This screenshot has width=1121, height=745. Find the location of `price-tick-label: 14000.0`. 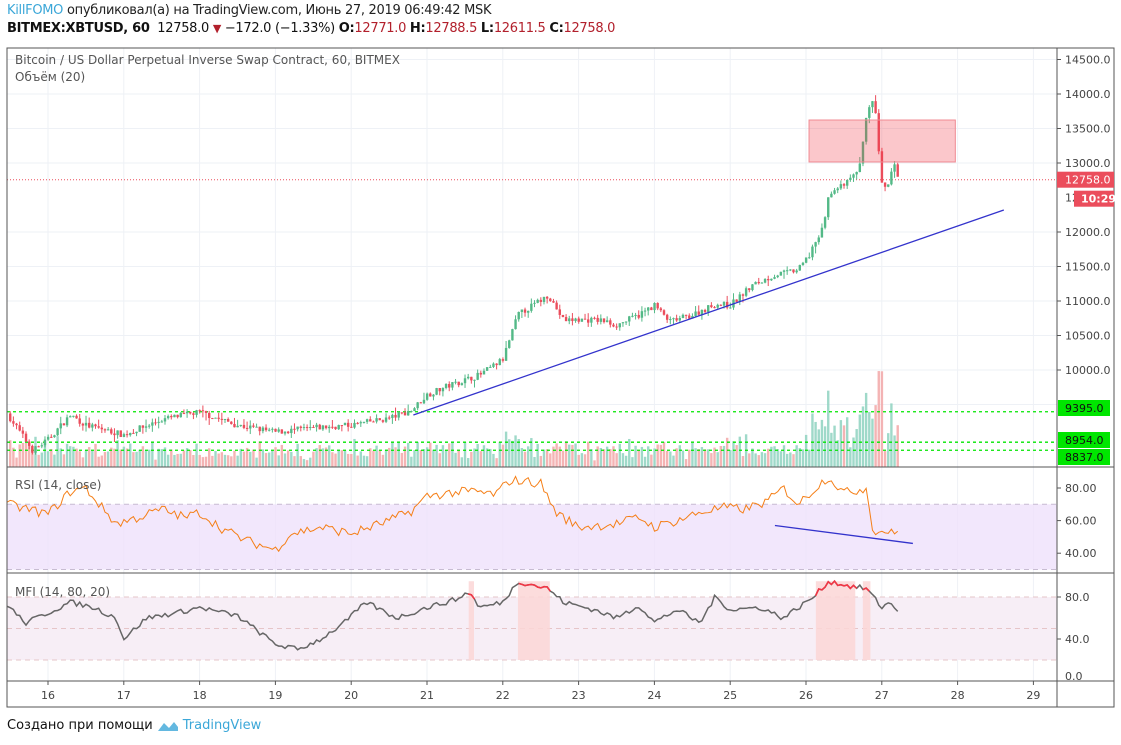

price-tick-label: 14000.0 is located at coordinates (1088, 94).